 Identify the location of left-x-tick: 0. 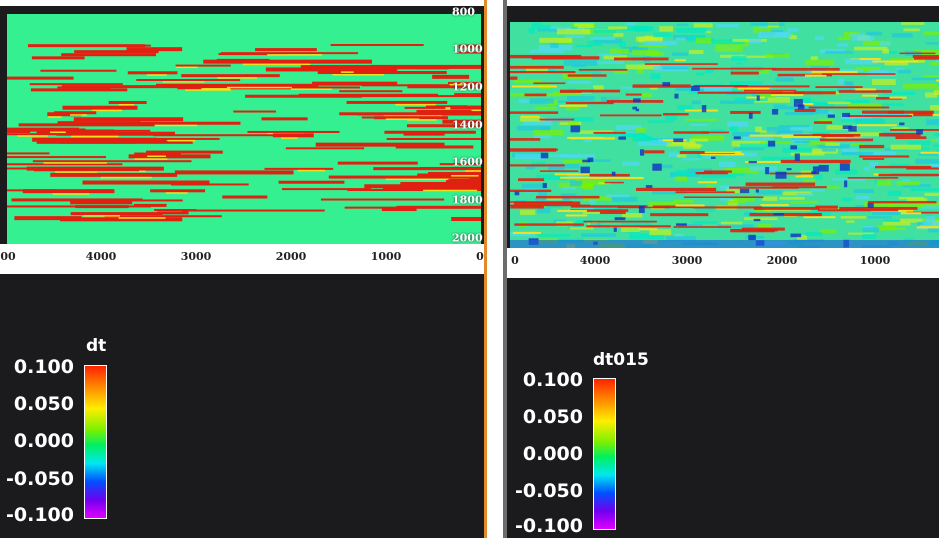
(480, 256).